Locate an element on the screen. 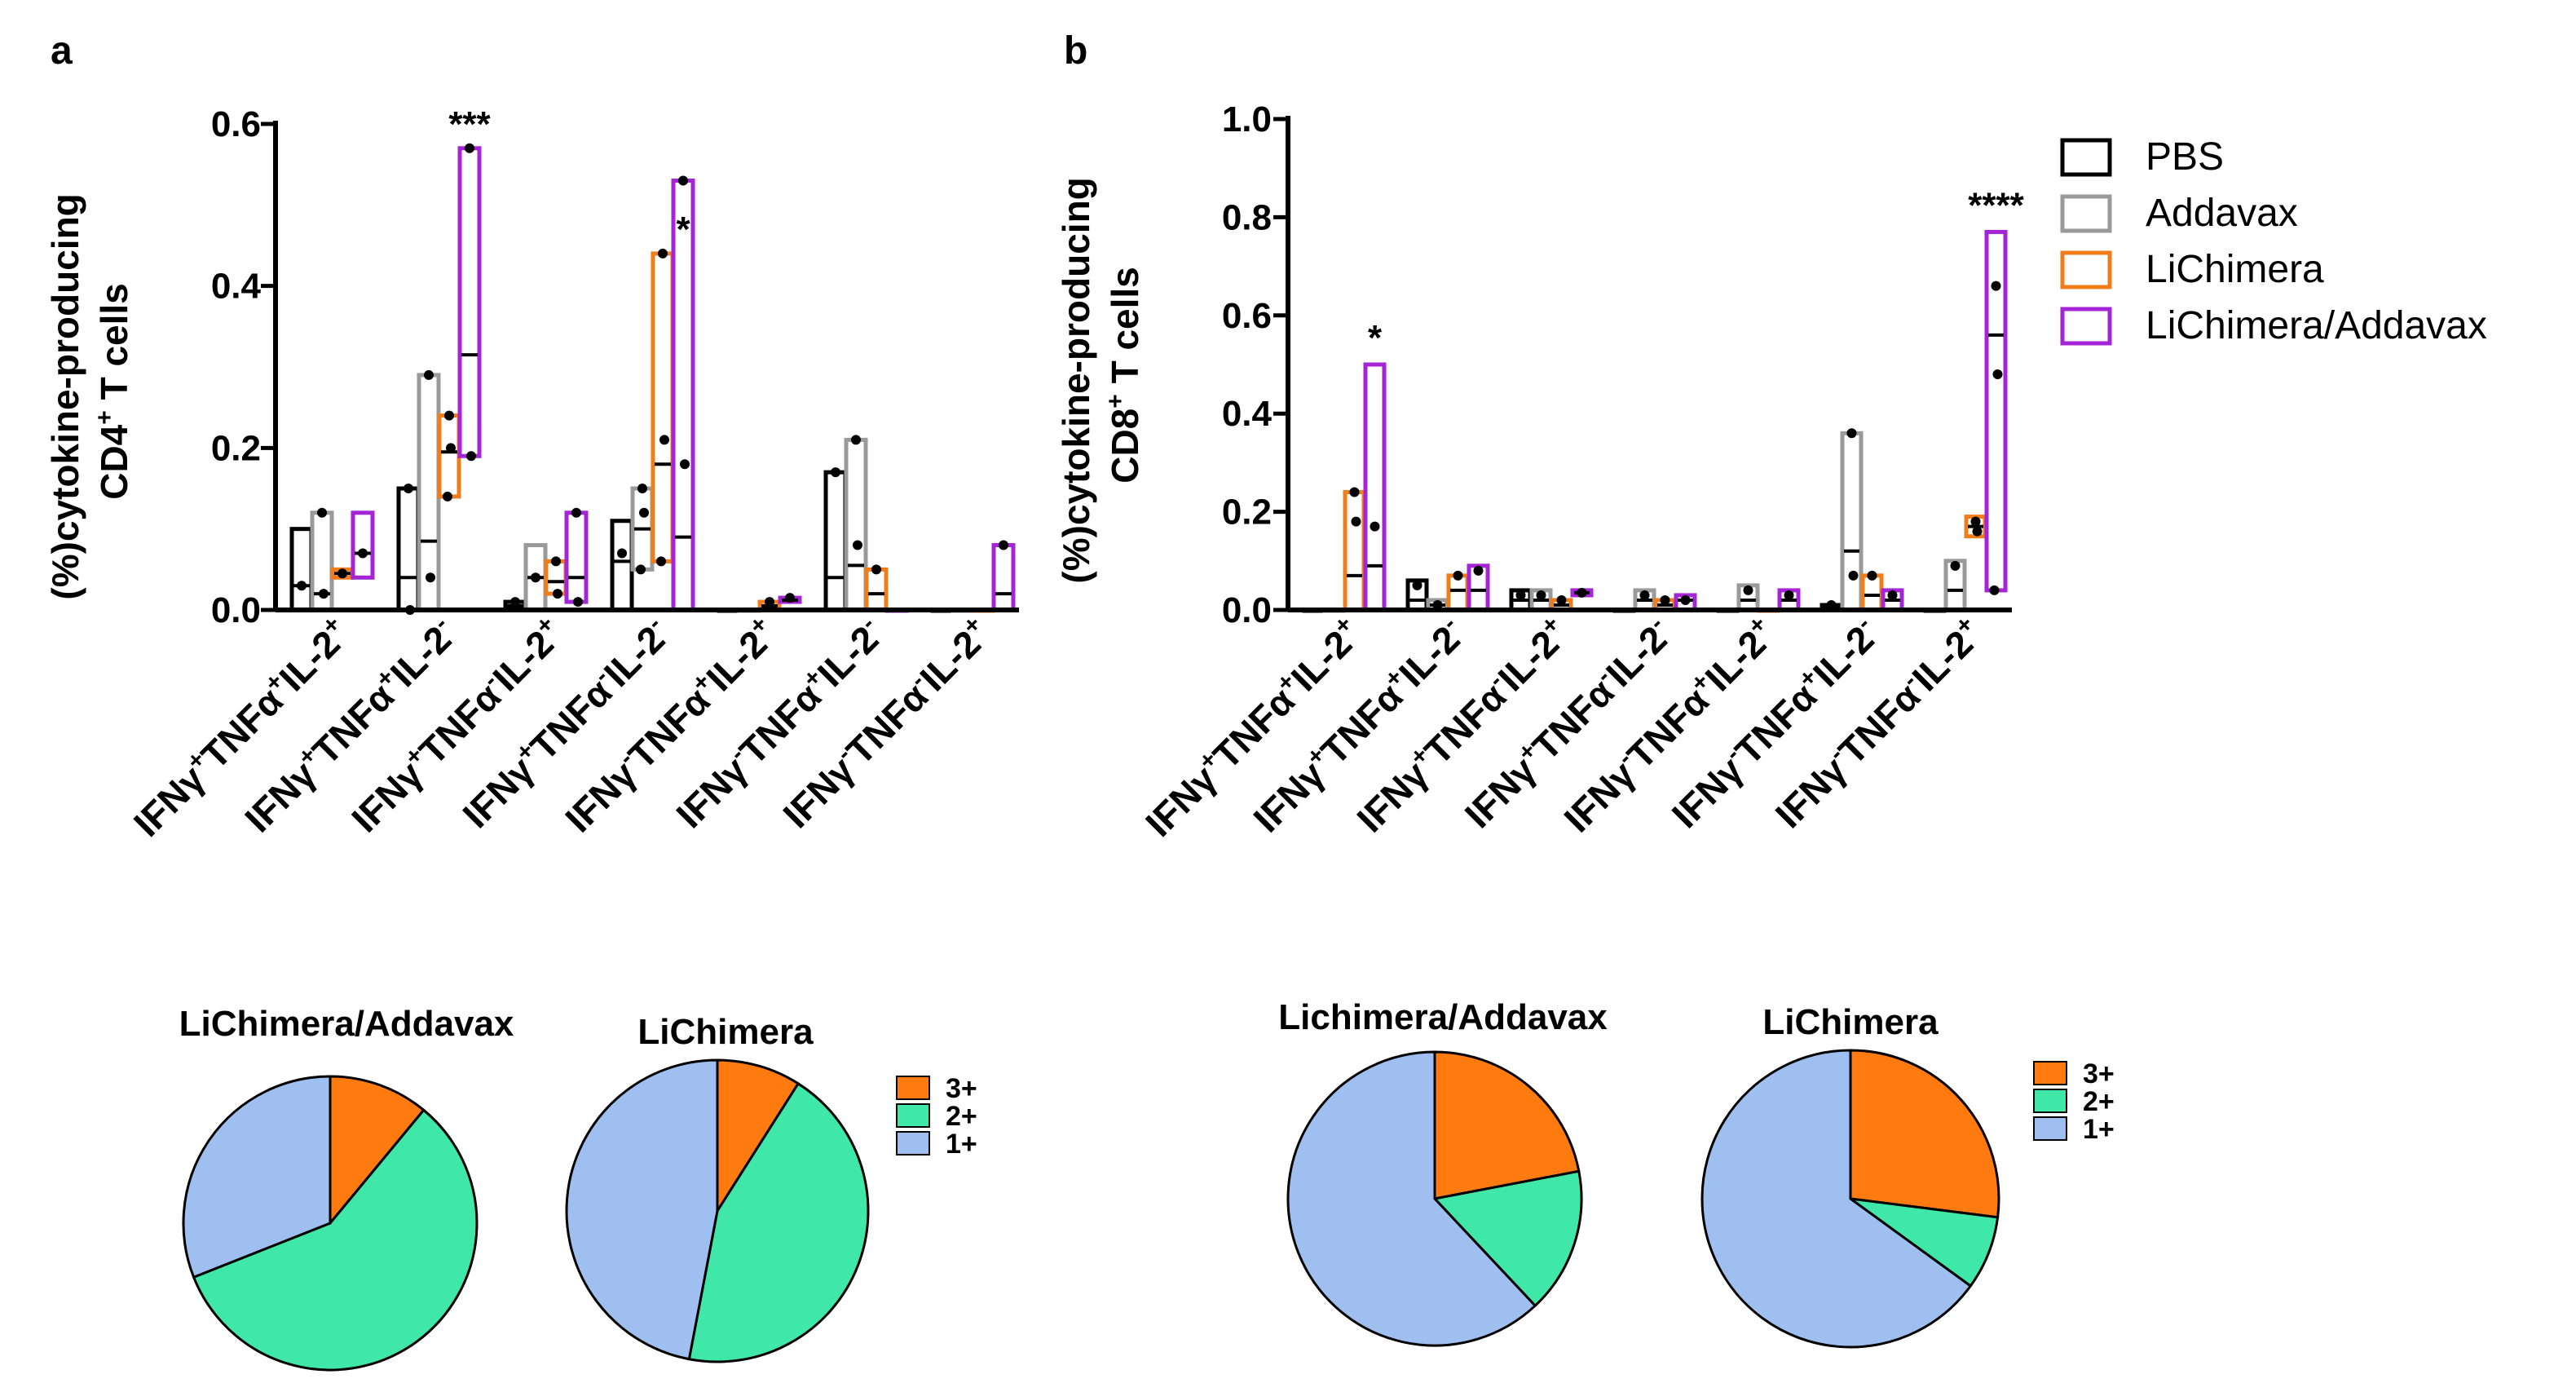 The height and width of the screenshot is (1383, 2576). y-tick-label: 0.2 is located at coordinates (1247, 512).